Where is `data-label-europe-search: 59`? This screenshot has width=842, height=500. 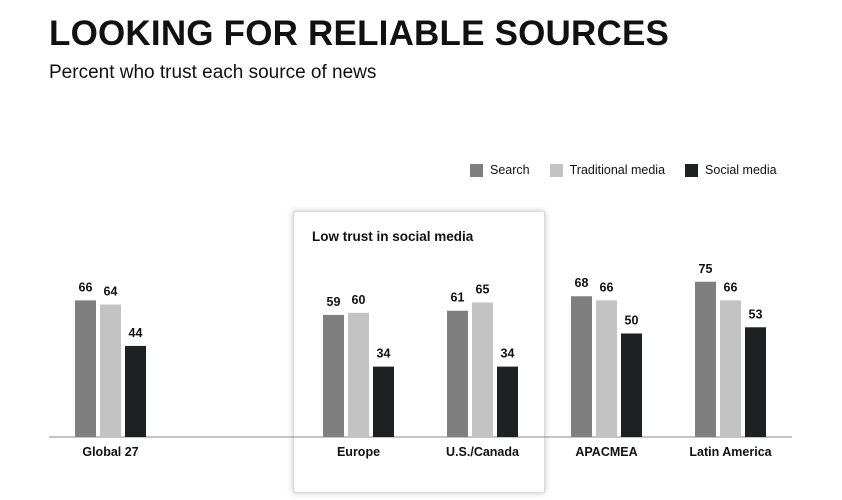
data-label-europe-search: 59 is located at coordinates (334, 302).